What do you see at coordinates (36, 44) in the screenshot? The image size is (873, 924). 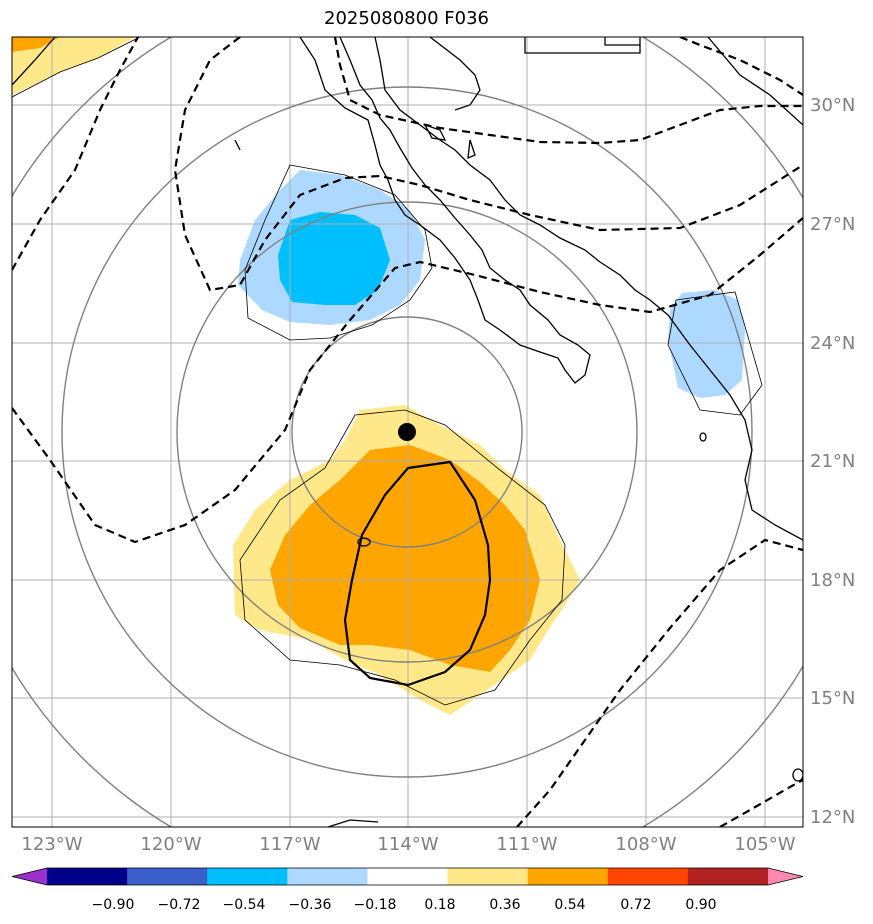 I see `shading-orange-top-left` at bounding box center [36, 44].